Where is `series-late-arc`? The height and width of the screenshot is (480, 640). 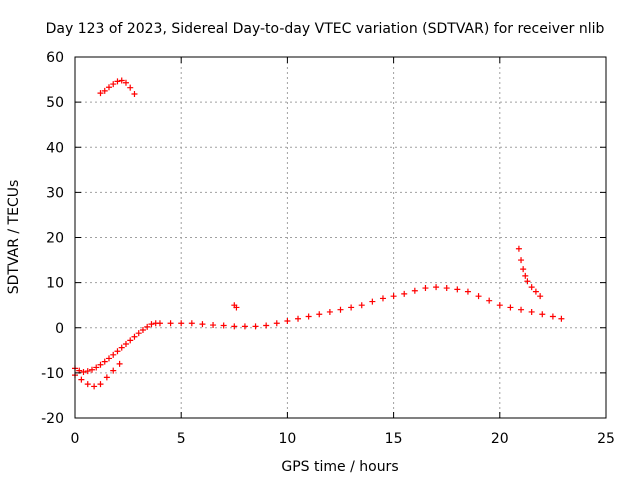
series-late-arc is located at coordinates (529, 272).